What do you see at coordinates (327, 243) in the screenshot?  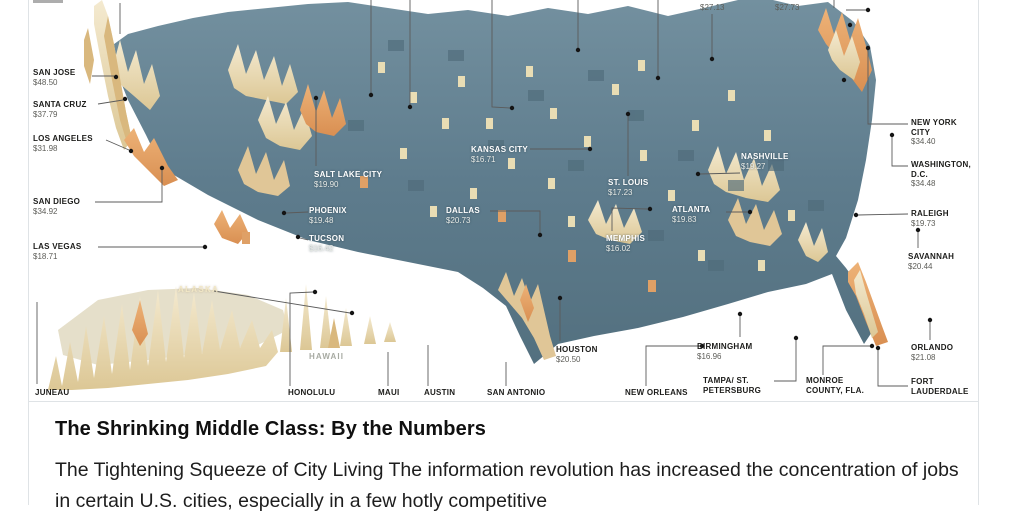 I see `city-label-tucson: TUCSON $16.42` at bounding box center [327, 243].